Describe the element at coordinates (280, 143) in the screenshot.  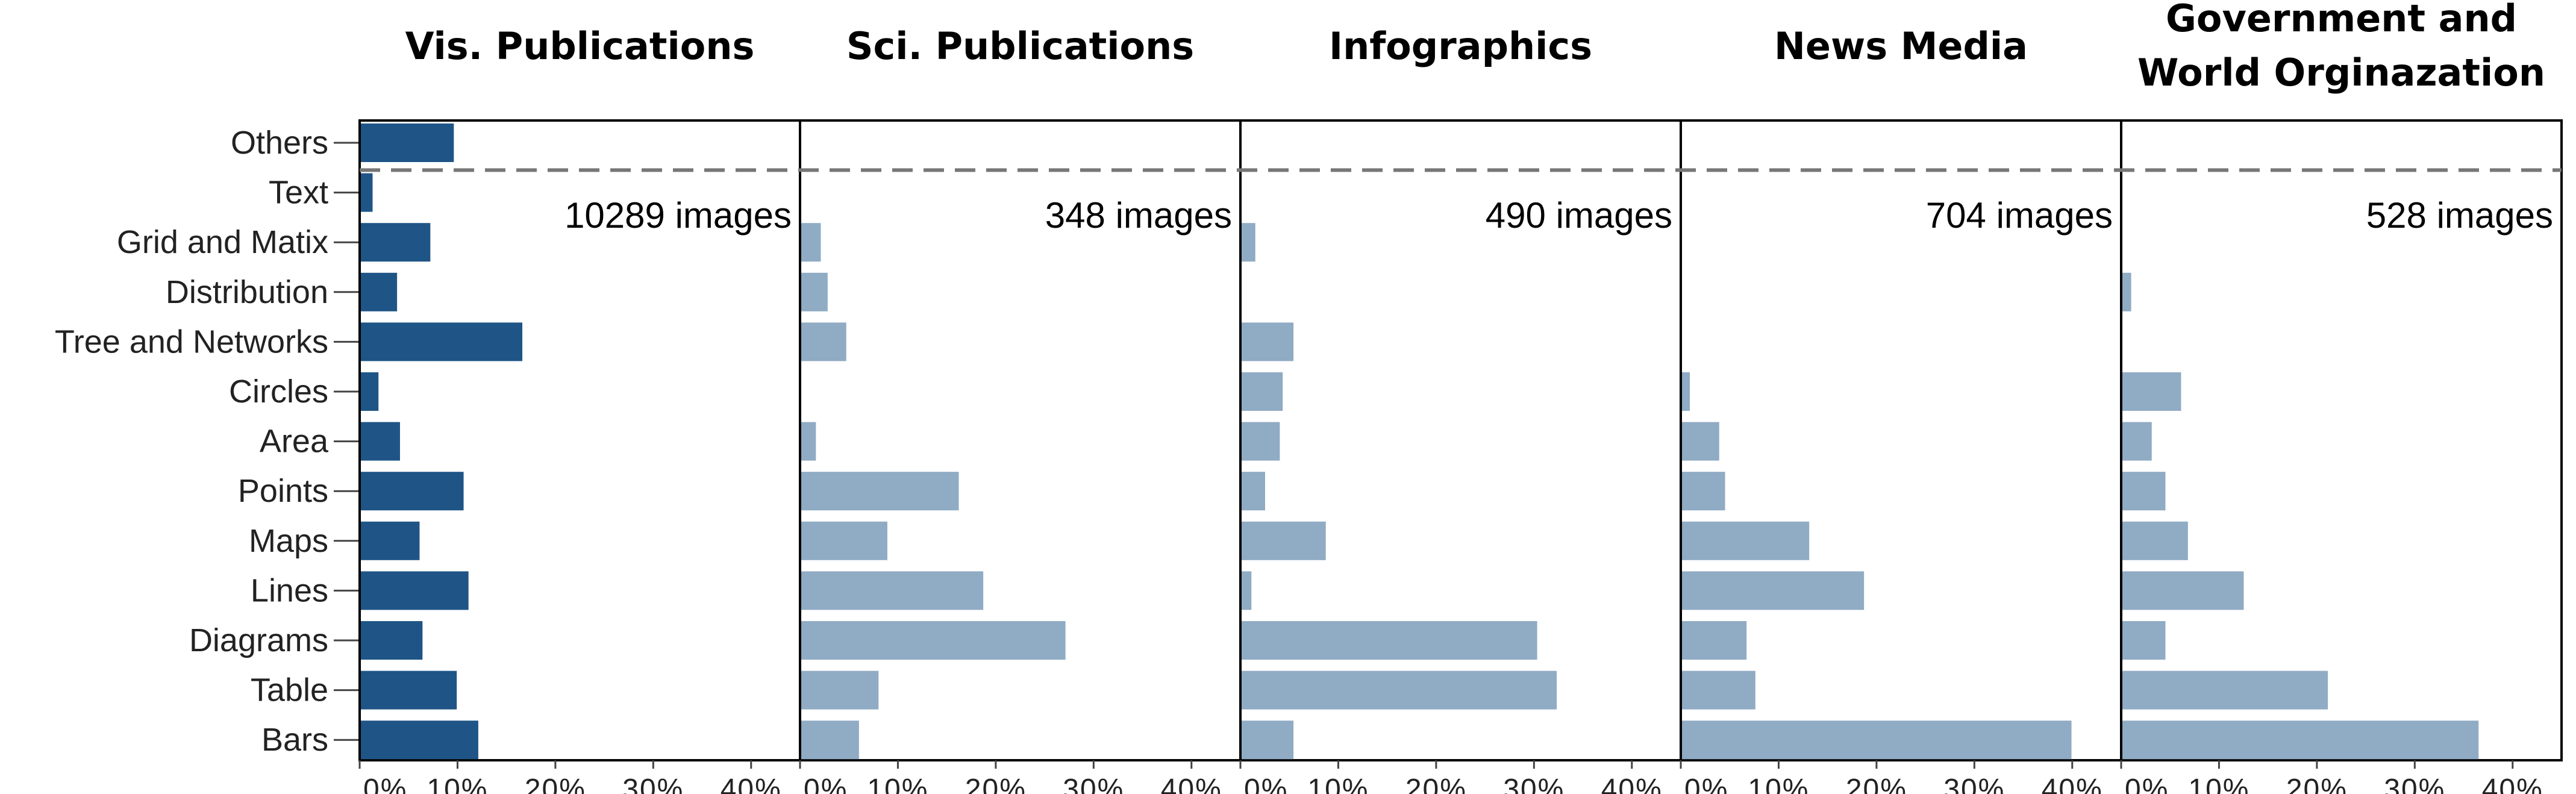
I see `category-label: Others` at that location.